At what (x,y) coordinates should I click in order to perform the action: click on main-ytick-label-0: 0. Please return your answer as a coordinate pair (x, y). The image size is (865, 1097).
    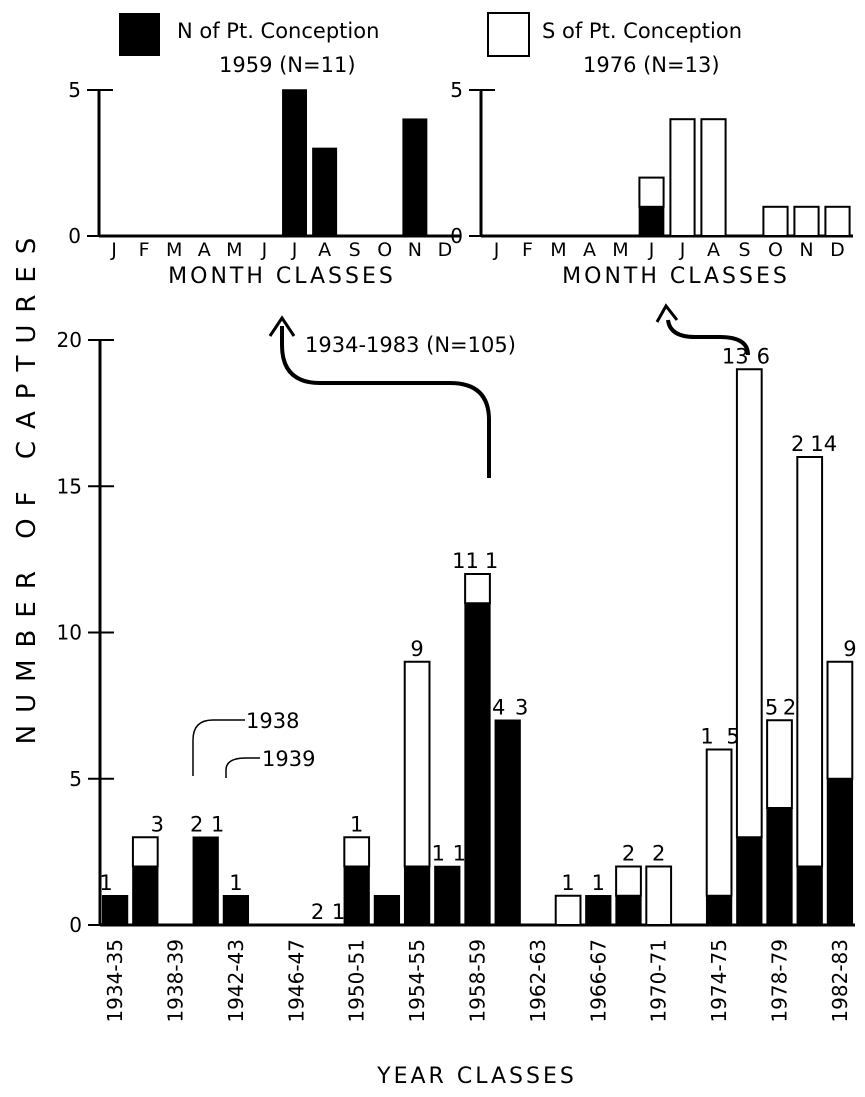
    Looking at the image, I should click on (75, 925).